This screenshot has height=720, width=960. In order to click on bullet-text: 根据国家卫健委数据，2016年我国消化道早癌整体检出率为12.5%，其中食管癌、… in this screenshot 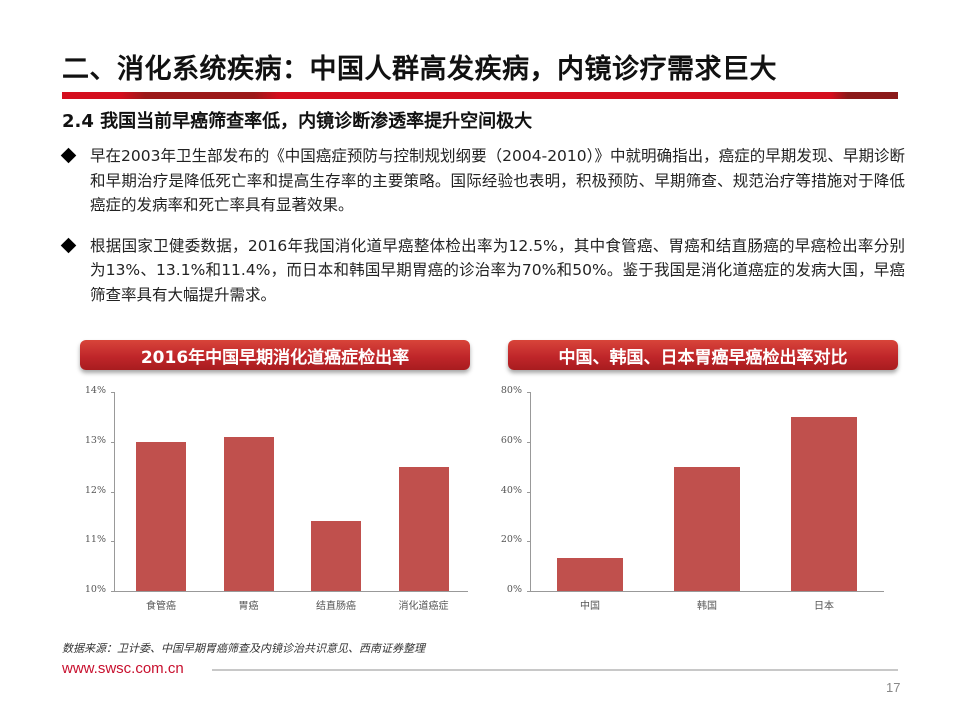, I will do `click(497, 270)`.